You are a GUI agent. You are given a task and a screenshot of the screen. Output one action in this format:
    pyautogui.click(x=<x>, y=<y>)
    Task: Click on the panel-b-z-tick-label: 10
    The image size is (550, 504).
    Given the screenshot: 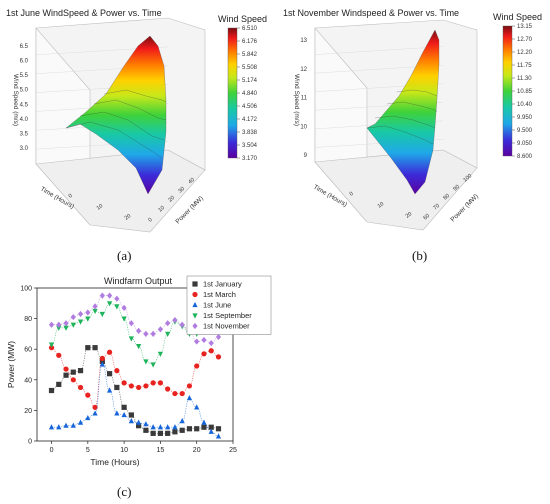 What is the action you would take?
    pyautogui.click(x=303, y=127)
    